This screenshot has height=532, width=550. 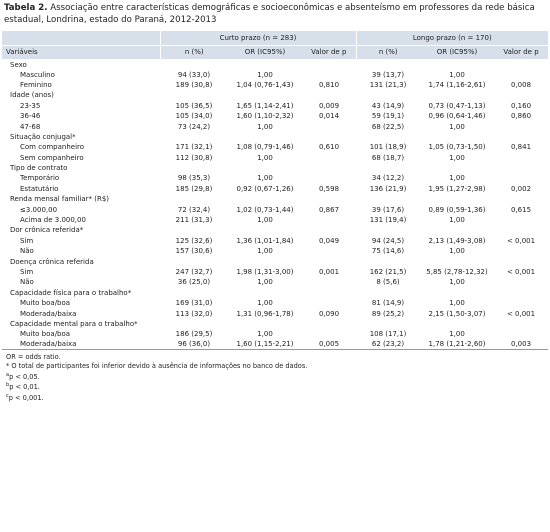 What do you see at coordinates (275, 293) in the screenshot?
I see `group-row: Capacidade física para o trabalho*` at bounding box center [275, 293].